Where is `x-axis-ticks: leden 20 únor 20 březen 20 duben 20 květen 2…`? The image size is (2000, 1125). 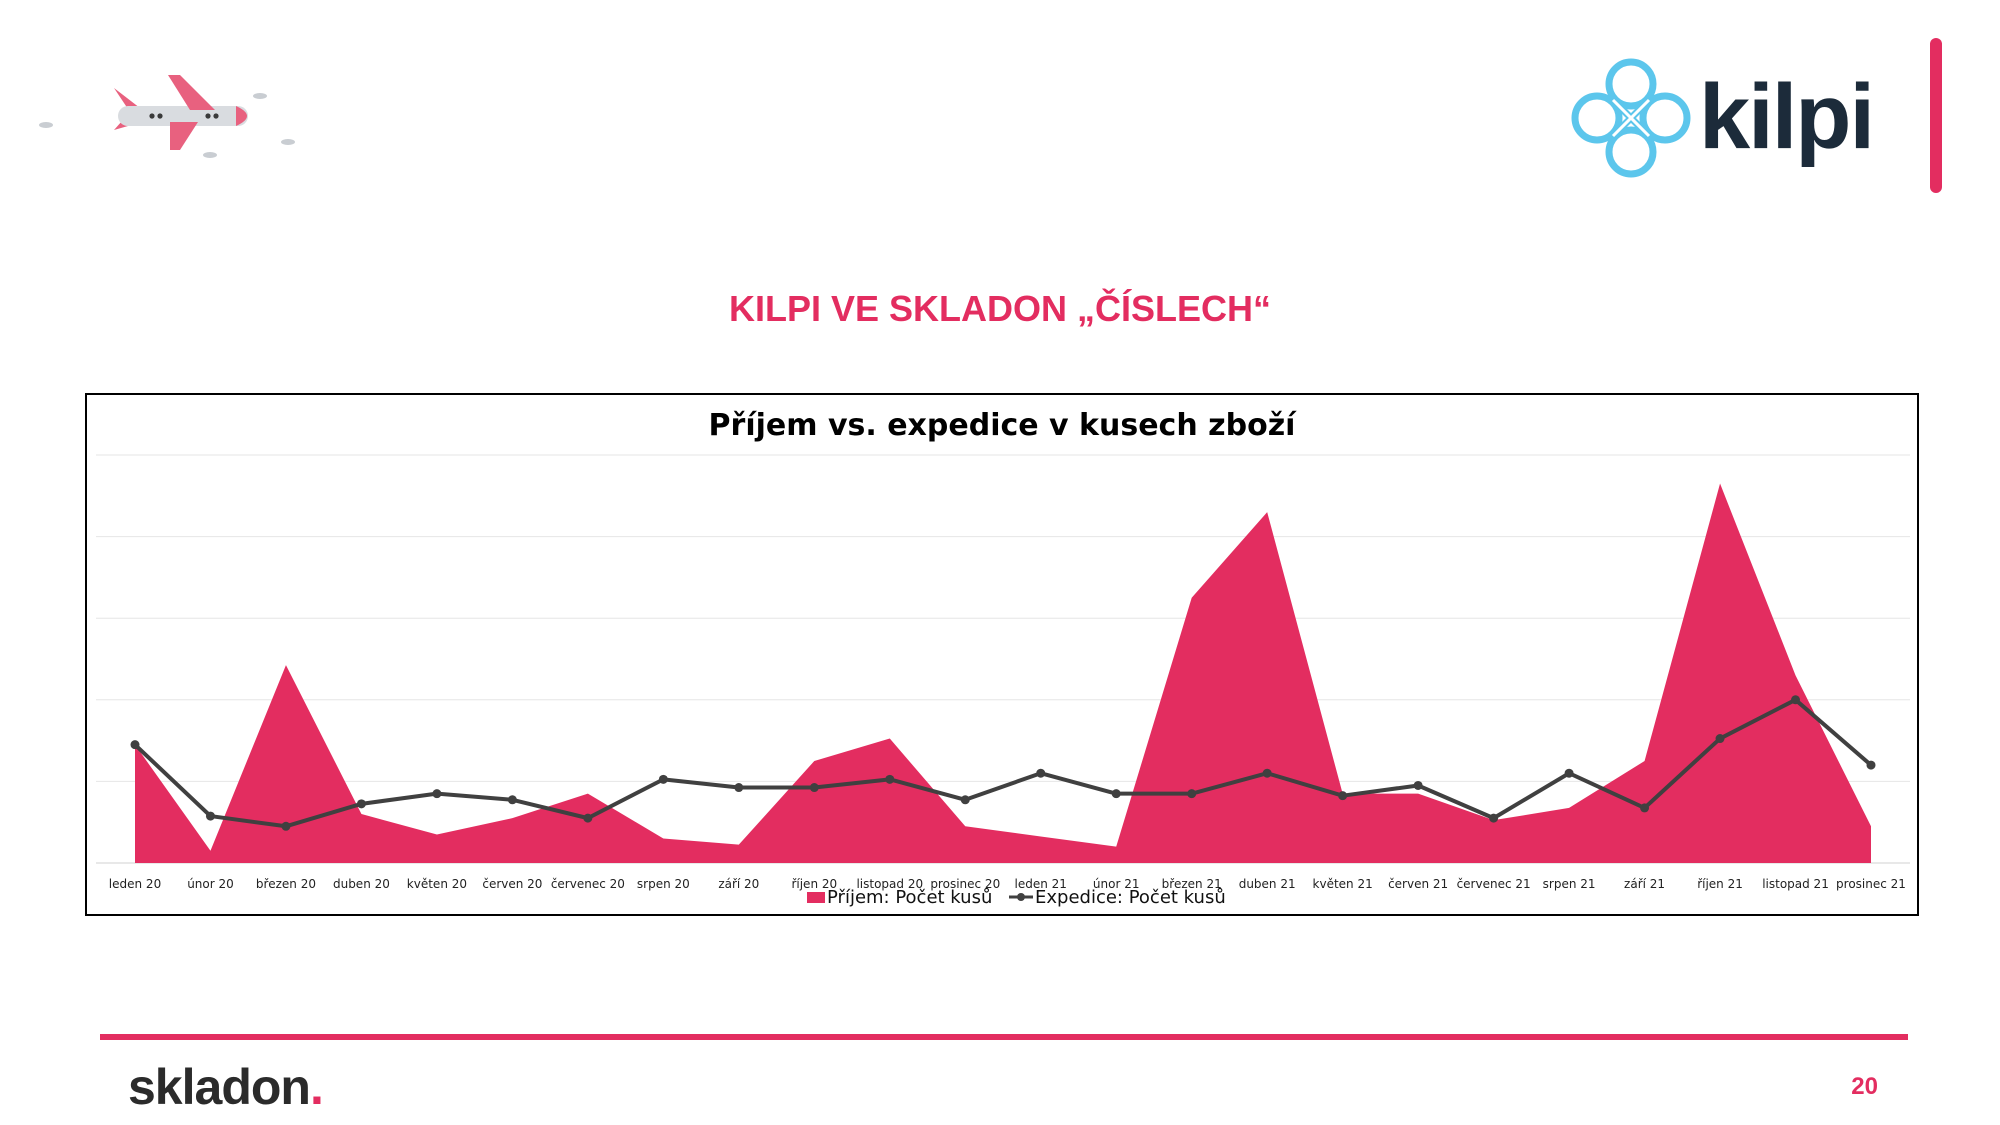
x-axis-ticks: leden 20 únor 20 březen 20 duben 20 květen 2… is located at coordinates (1007, 884).